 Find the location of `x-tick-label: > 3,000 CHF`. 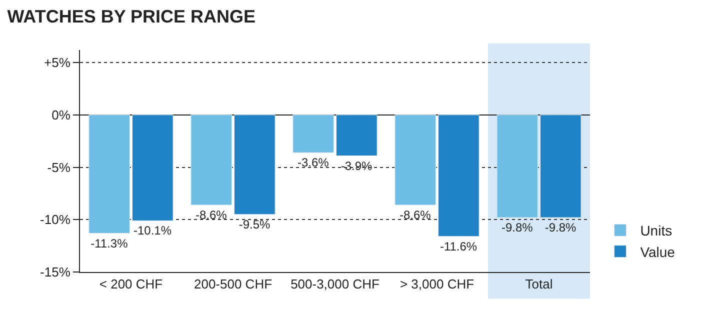

x-tick-label: > 3,000 CHF is located at coordinates (437, 284).